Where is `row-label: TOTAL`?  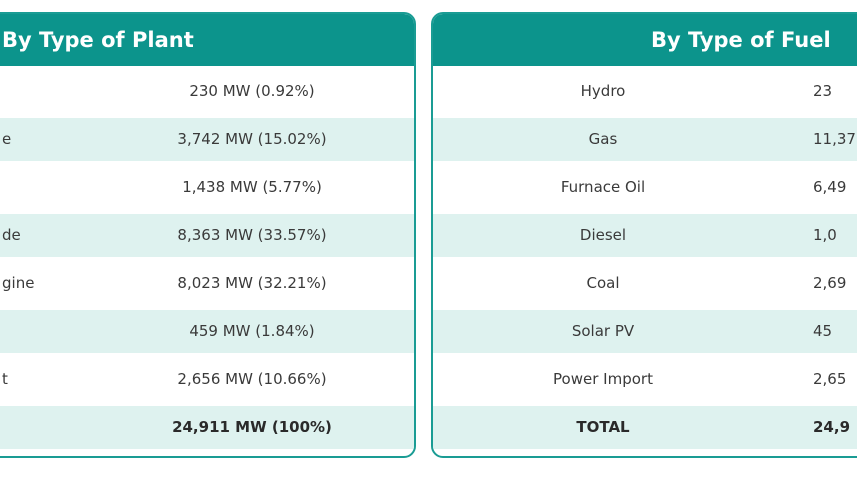
row-label: TOTAL is located at coordinates (603, 427).